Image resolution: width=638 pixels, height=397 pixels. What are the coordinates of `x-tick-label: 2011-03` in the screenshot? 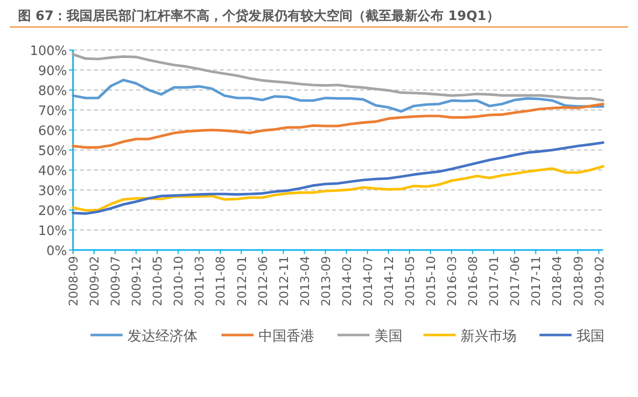 It's located at (199, 281).